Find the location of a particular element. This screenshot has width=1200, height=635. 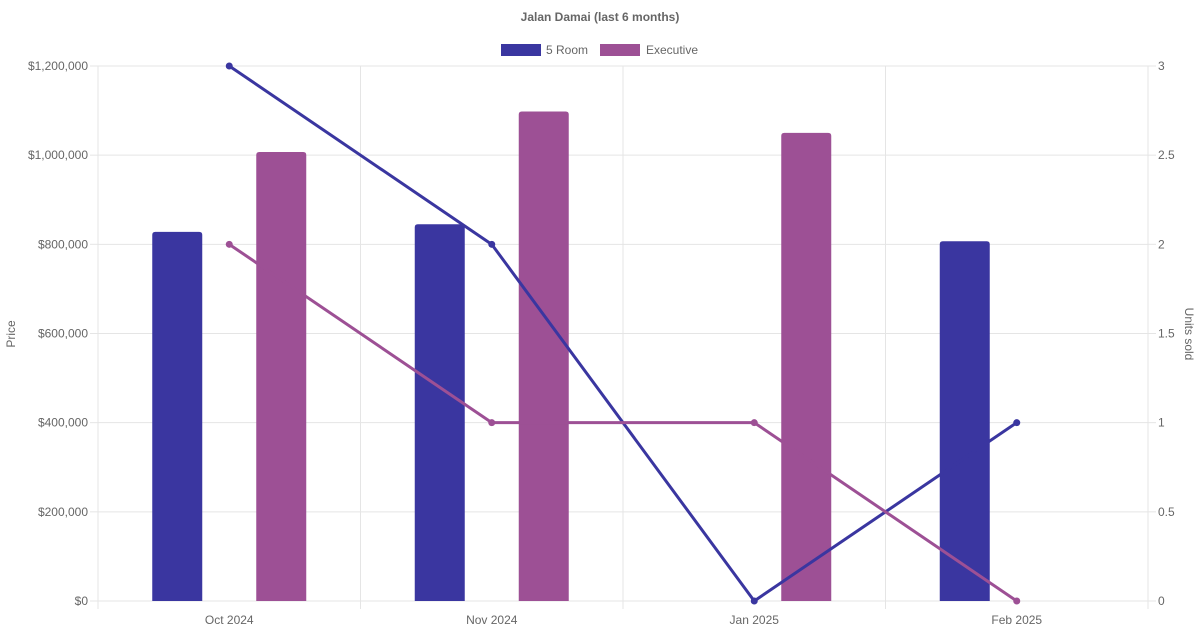

legend-swatch-executive is located at coordinates (620, 50).